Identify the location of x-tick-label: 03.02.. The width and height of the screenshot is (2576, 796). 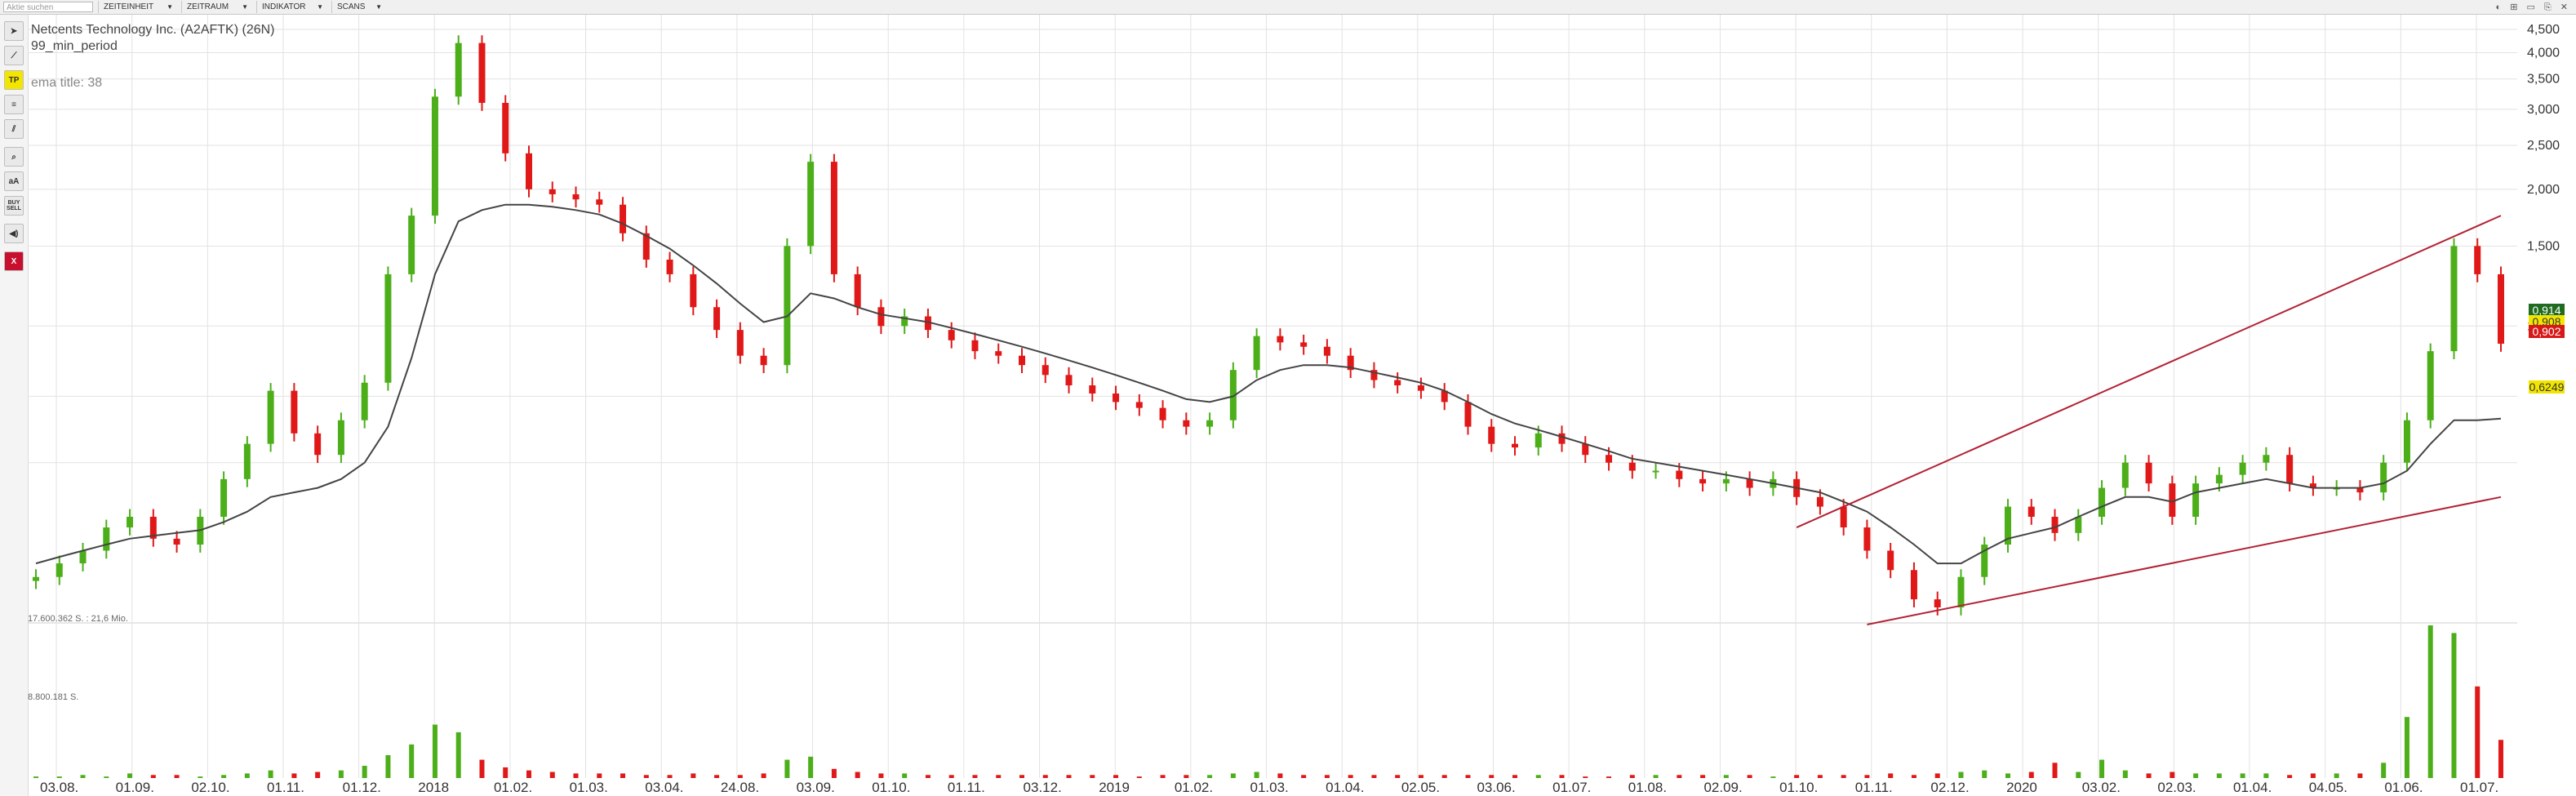
(2101, 787).